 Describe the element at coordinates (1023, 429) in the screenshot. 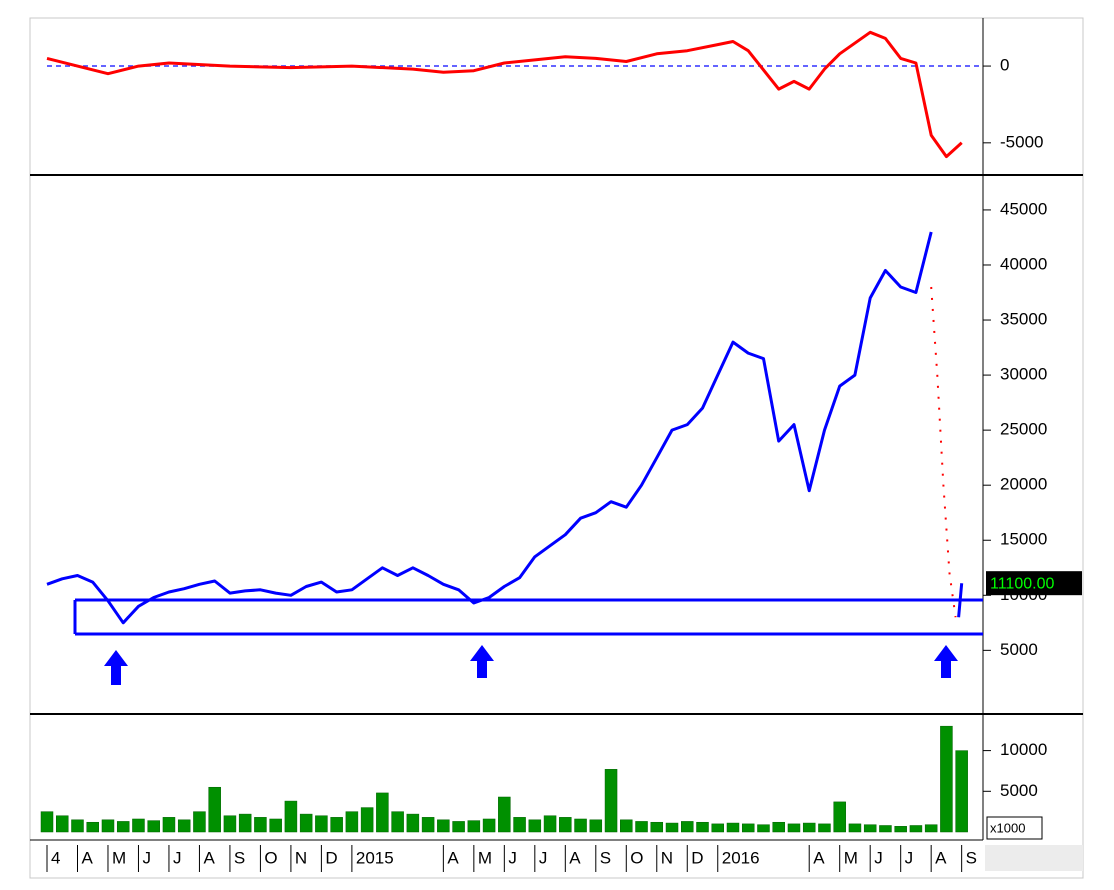

I see `y-tick-label: 25000` at that location.